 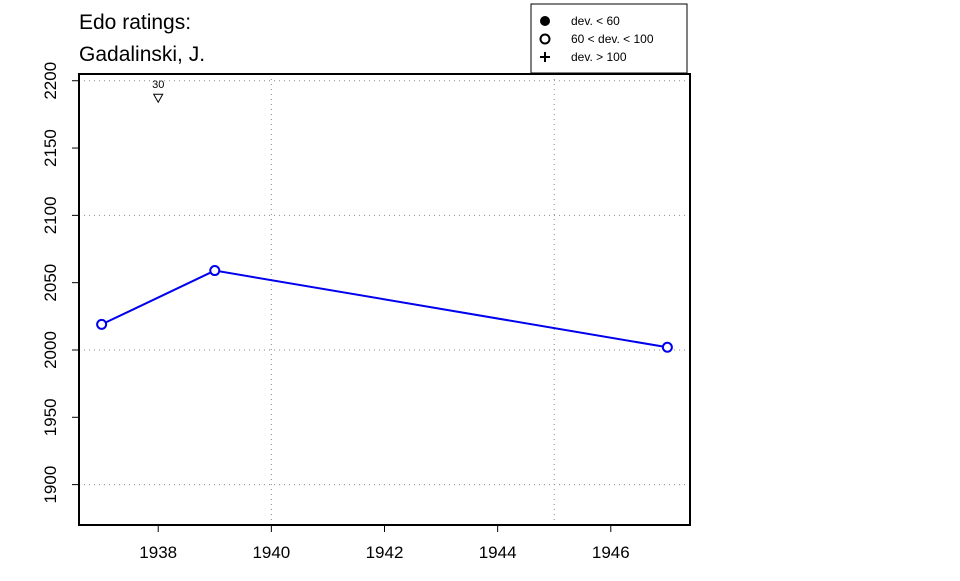 I want to click on annotation-layer: 30, so click(x=158, y=91).